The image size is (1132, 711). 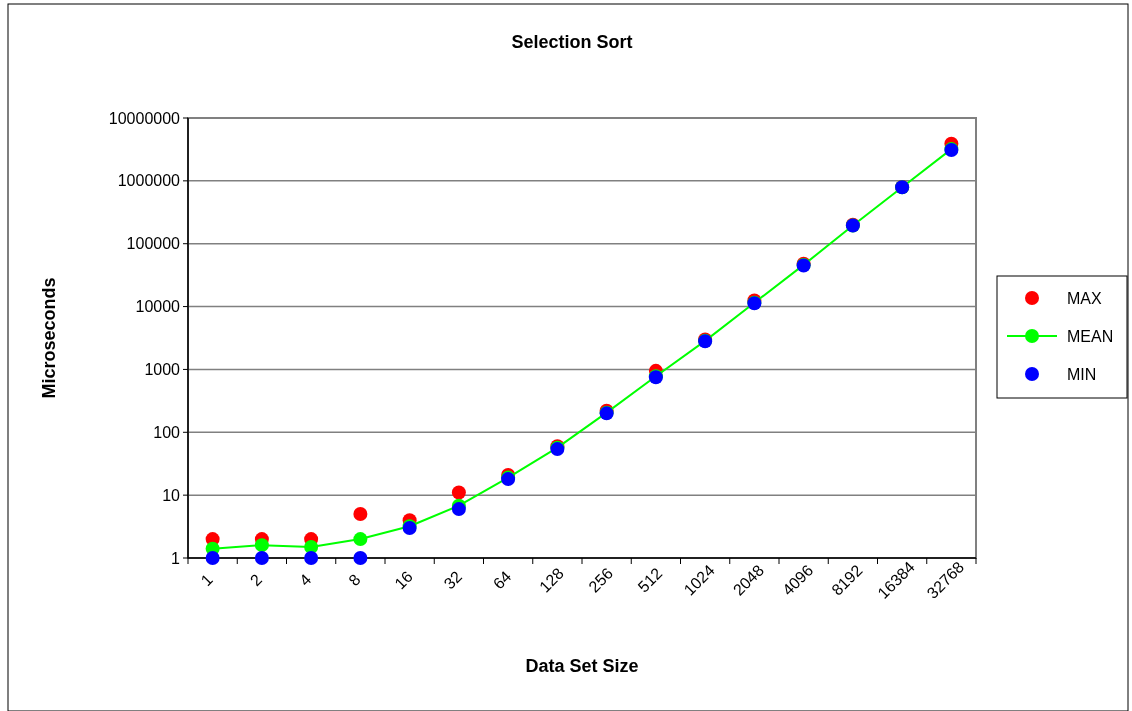 What do you see at coordinates (572, 42) in the screenshot?
I see `chart-title: Selection Sort` at bounding box center [572, 42].